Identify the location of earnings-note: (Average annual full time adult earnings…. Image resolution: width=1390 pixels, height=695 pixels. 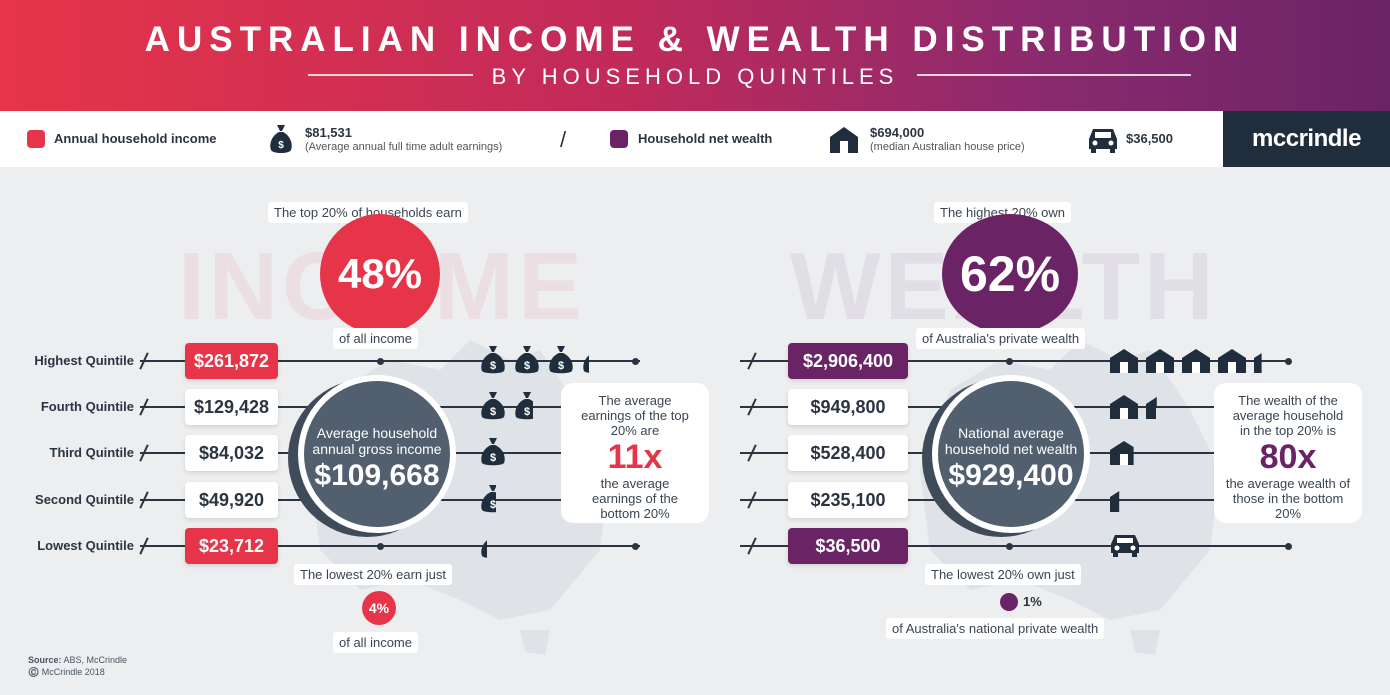
(404, 147).